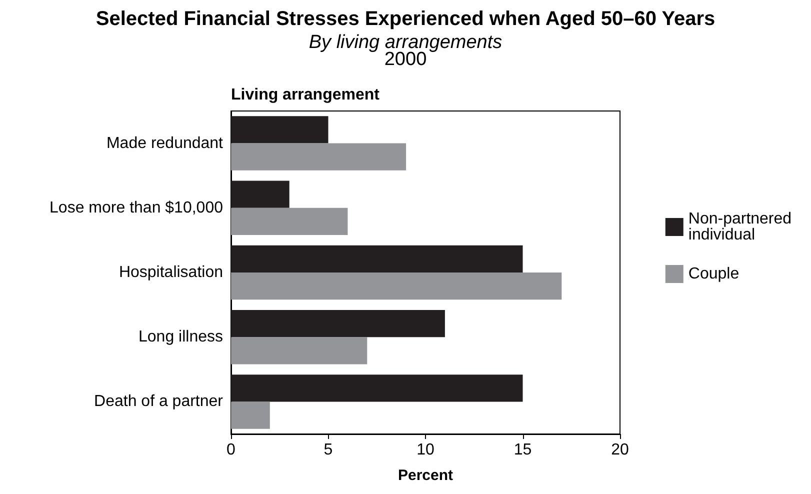  What do you see at coordinates (165, 143) in the screenshot?
I see `y-tick-label: Made redundant` at bounding box center [165, 143].